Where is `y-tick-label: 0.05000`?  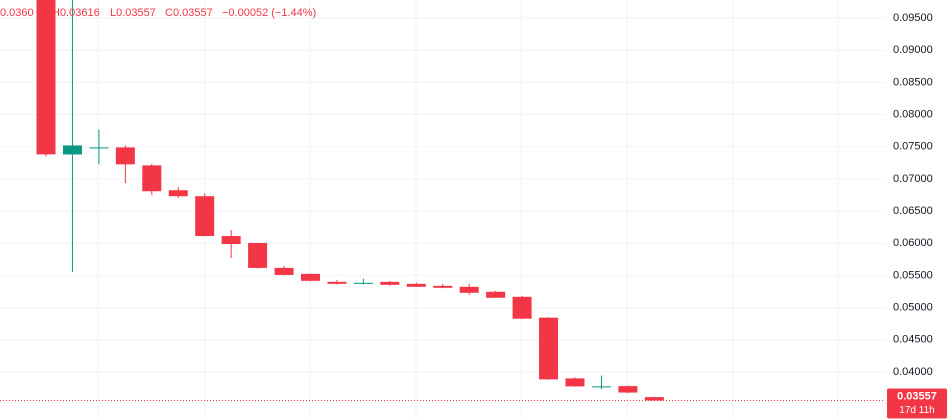 y-tick-label: 0.05000 is located at coordinates (913, 308).